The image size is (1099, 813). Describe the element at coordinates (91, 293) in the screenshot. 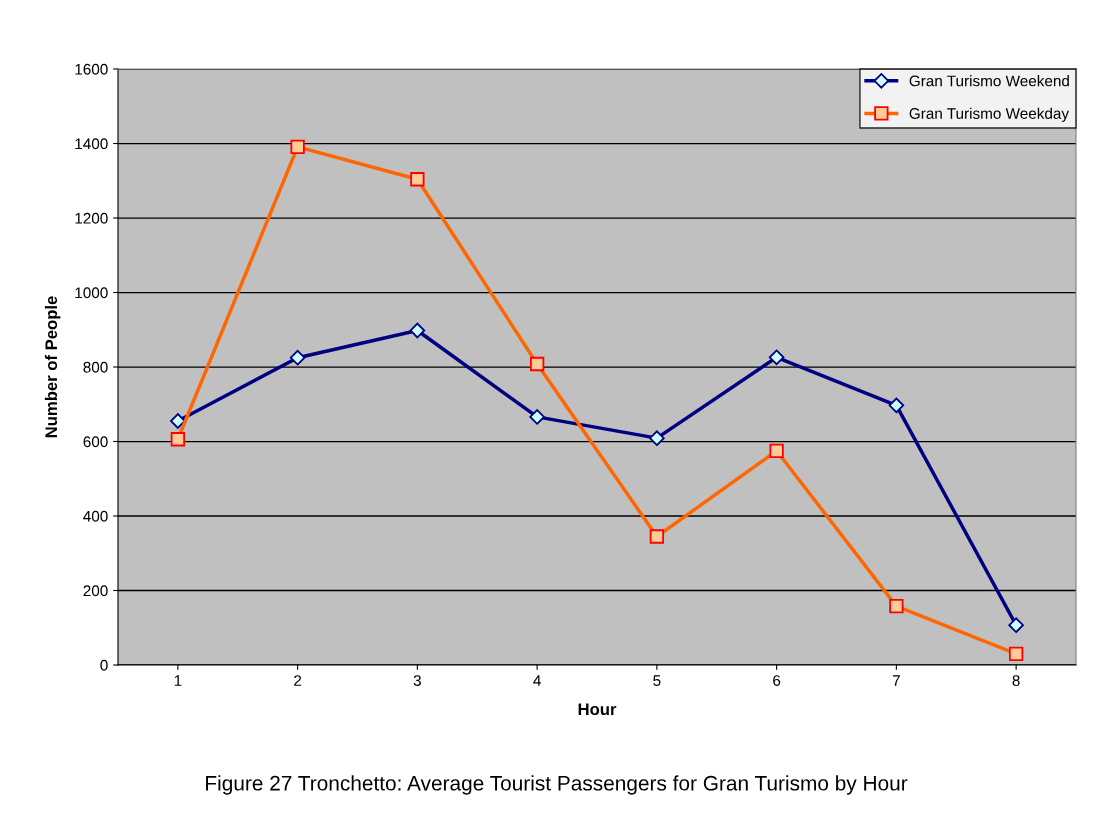

I see `y-tick-label: 1000` at that location.